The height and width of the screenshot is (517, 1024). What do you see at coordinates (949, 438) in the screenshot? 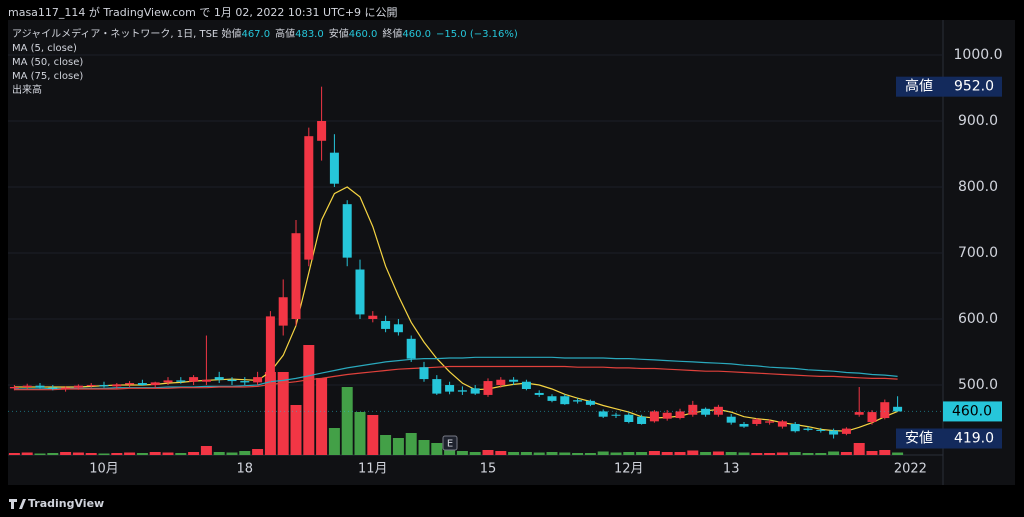
I see `low-badge` at bounding box center [949, 438].